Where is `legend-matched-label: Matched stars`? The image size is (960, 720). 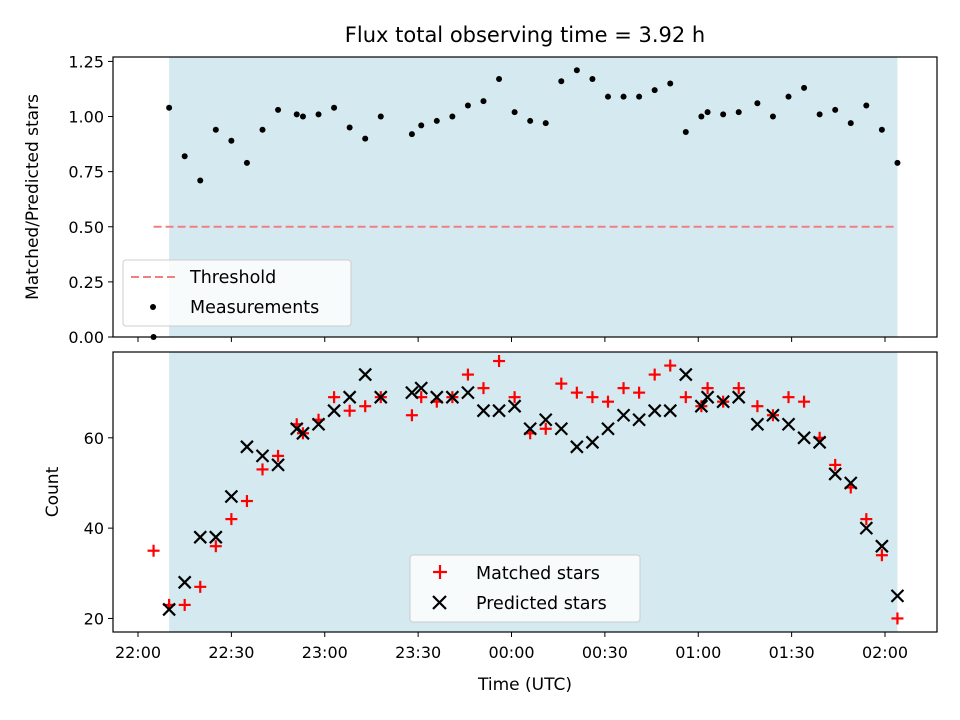
legend-matched-label: Matched stars is located at coordinates (538, 574).